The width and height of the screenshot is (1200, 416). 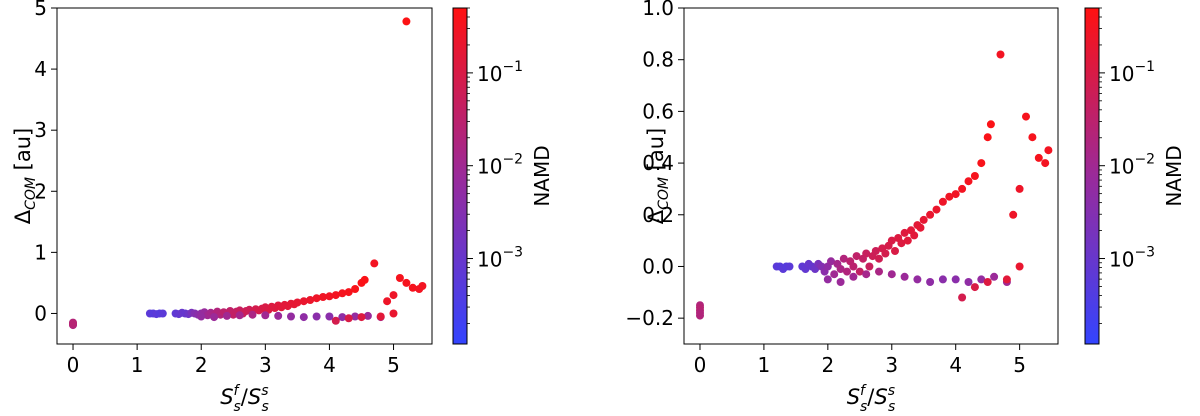 I want to click on y-tick-label: 1, so click(x=40, y=252).